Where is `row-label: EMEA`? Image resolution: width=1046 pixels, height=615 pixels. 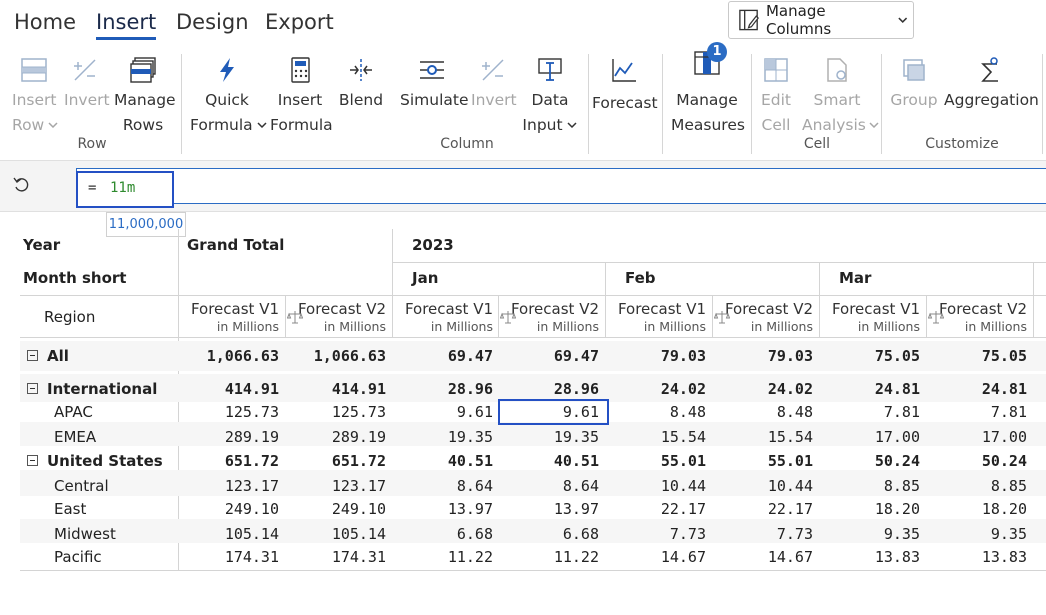
row-label: EMEA is located at coordinates (75, 437).